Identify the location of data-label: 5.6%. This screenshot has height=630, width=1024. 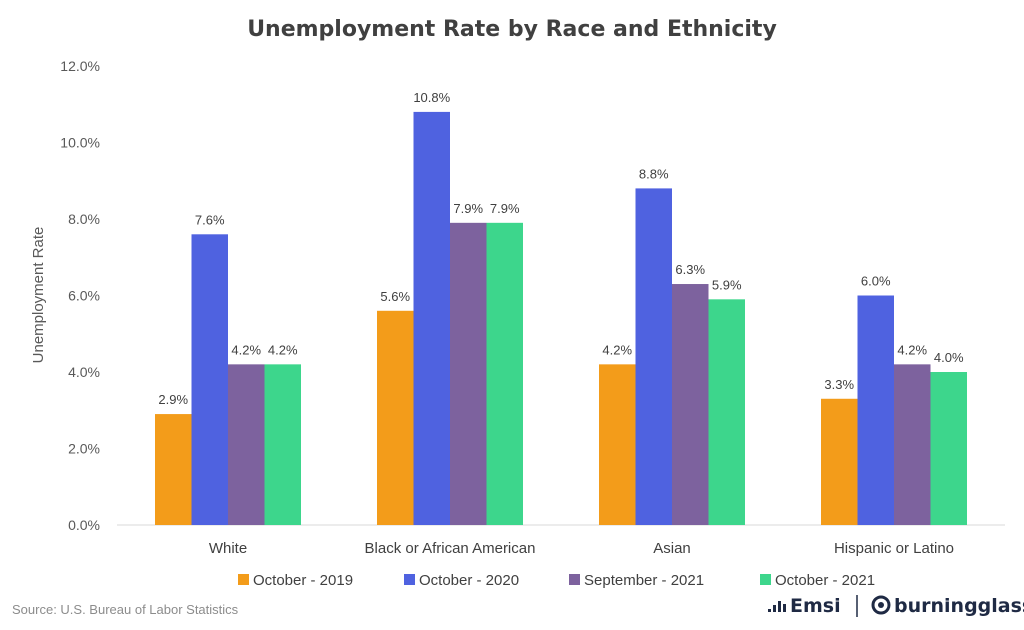
(395, 296).